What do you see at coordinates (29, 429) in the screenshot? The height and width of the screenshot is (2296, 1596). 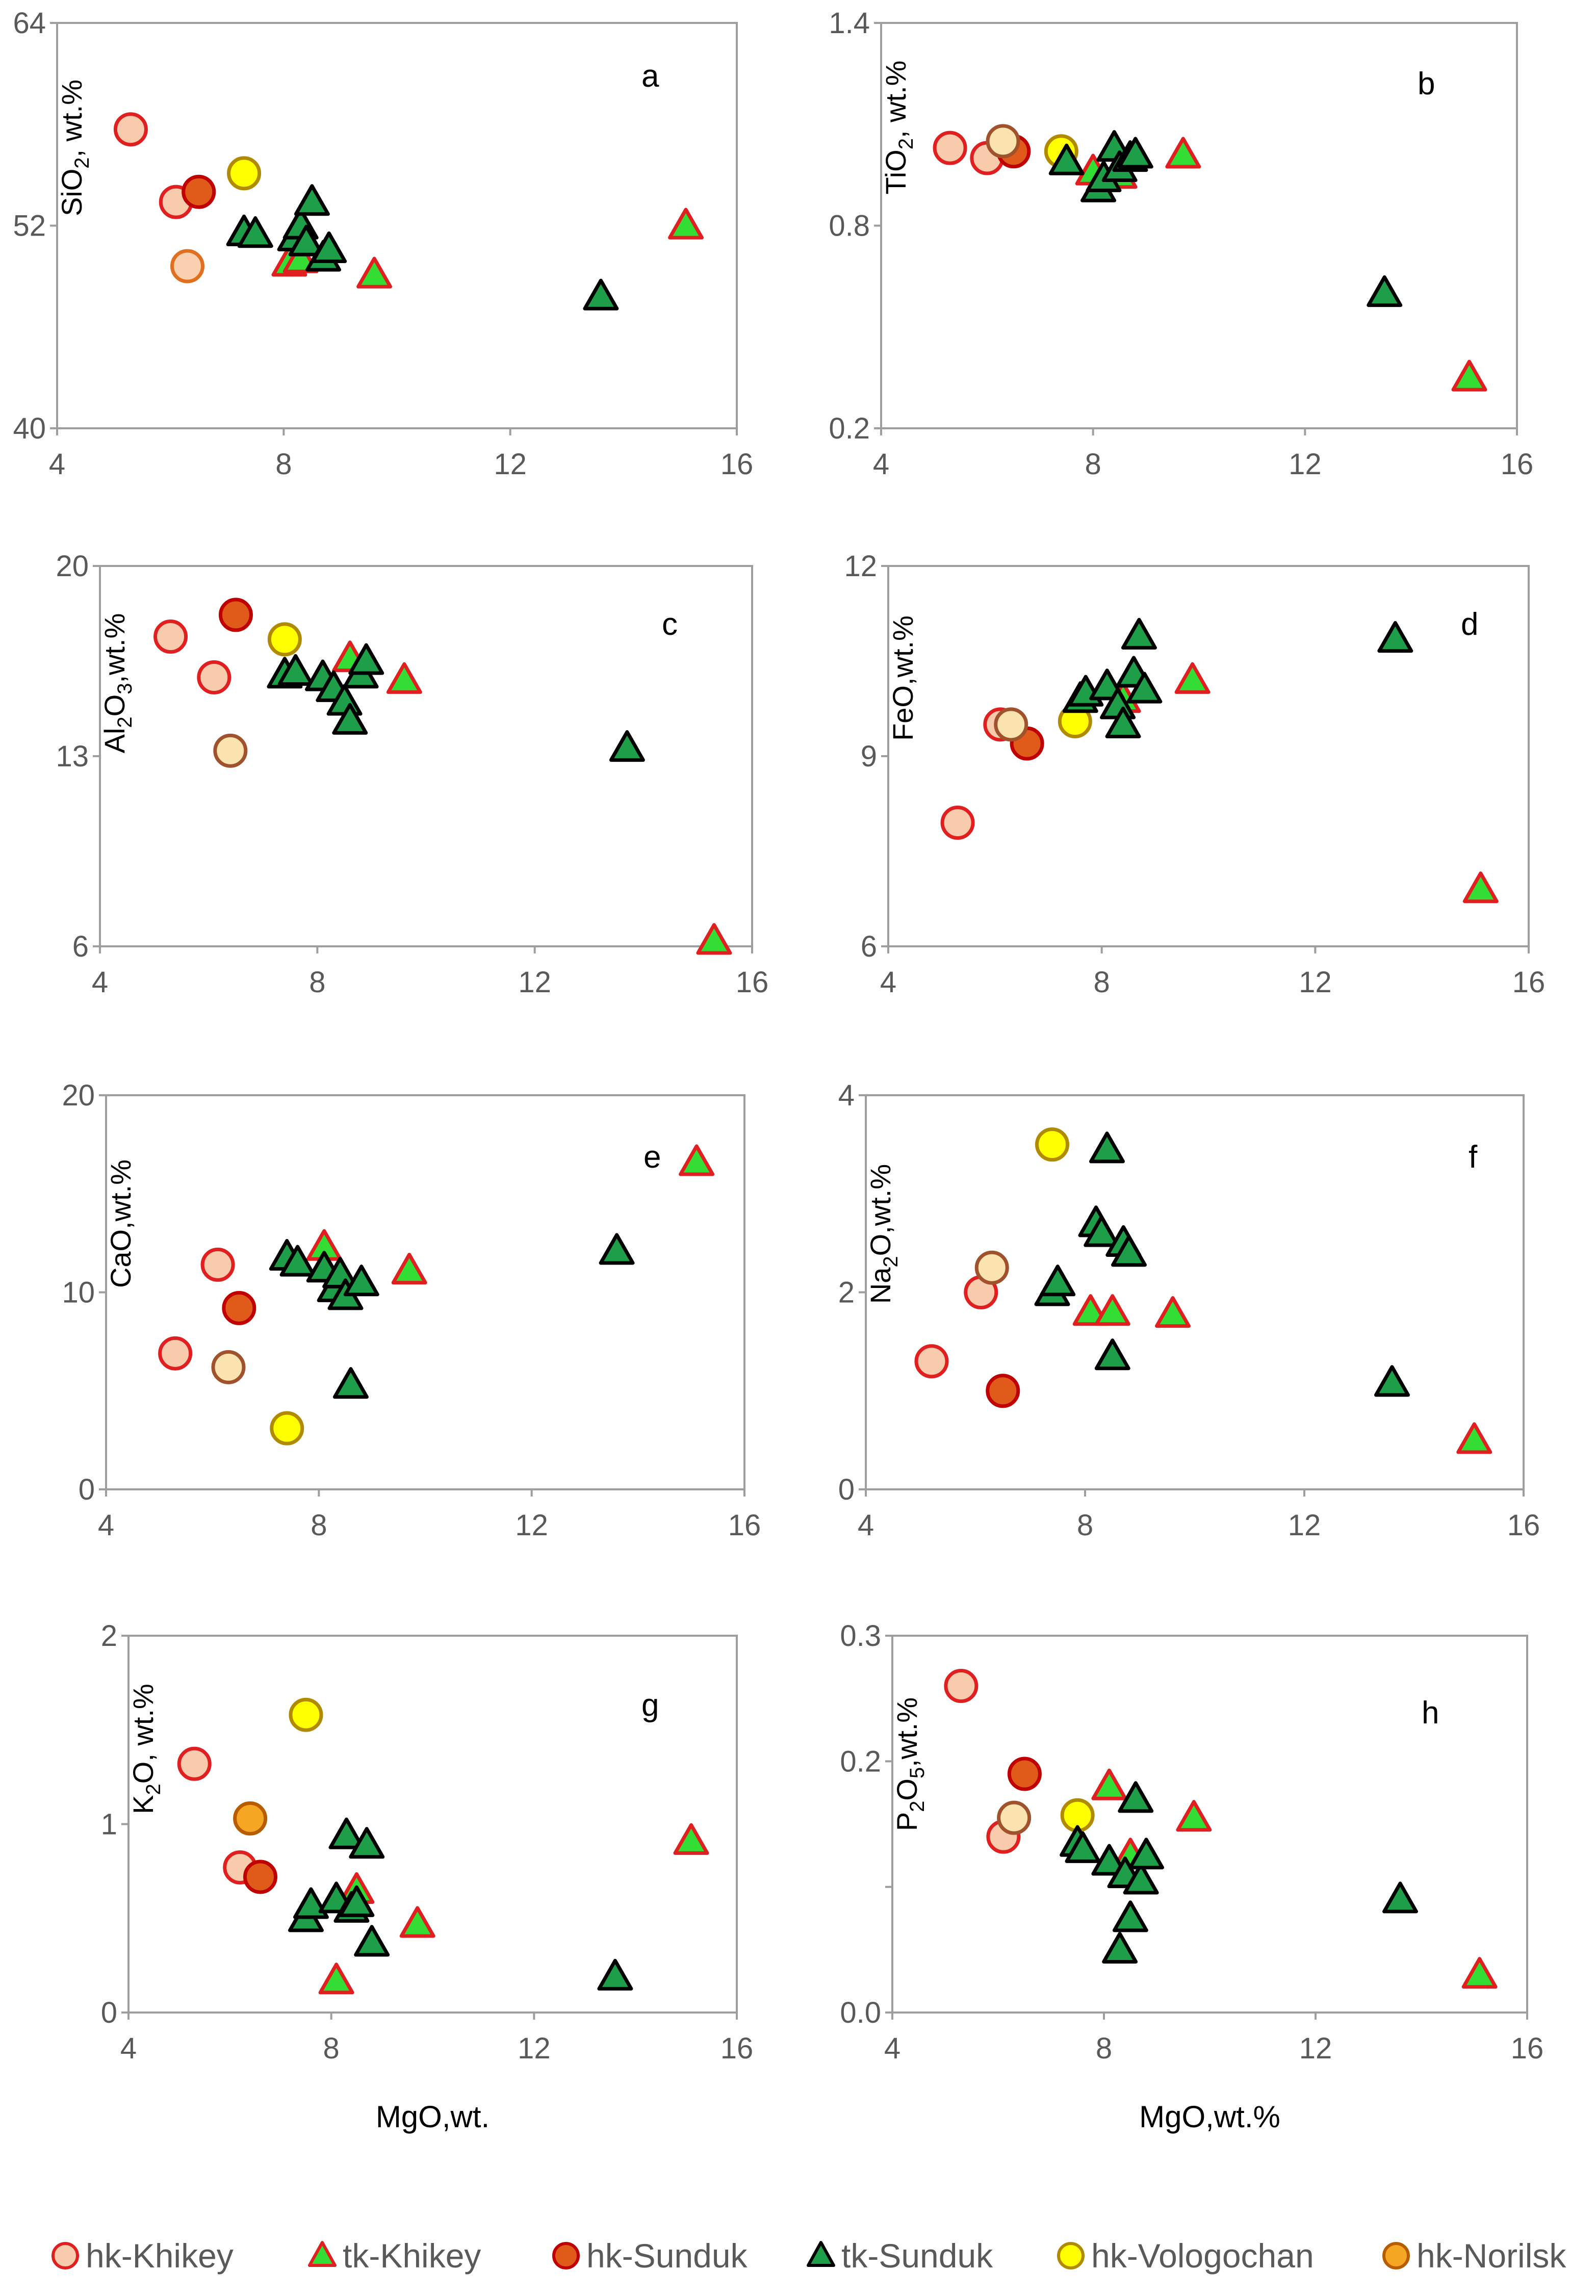 I see `y-tick-label: 40` at bounding box center [29, 429].